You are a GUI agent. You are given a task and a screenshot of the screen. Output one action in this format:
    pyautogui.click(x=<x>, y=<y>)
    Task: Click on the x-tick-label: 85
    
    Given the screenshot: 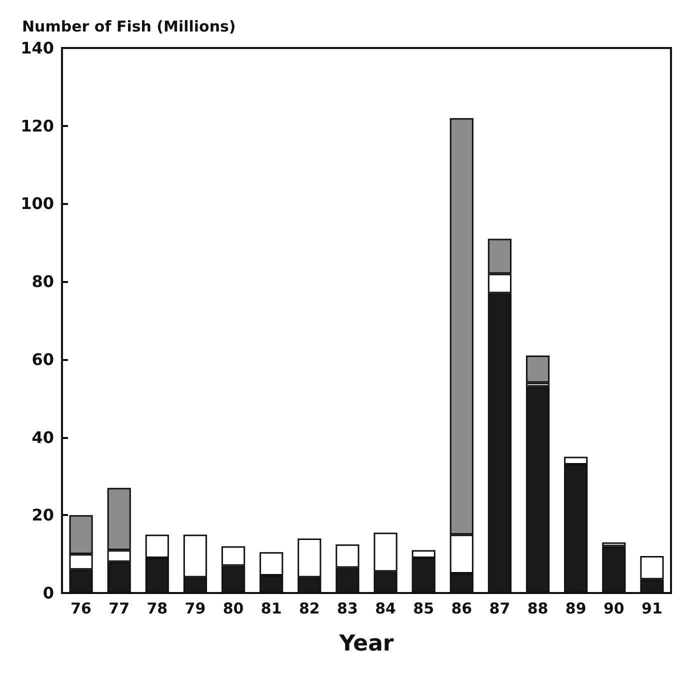 What is the action you would take?
    pyautogui.click(x=423, y=609)
    